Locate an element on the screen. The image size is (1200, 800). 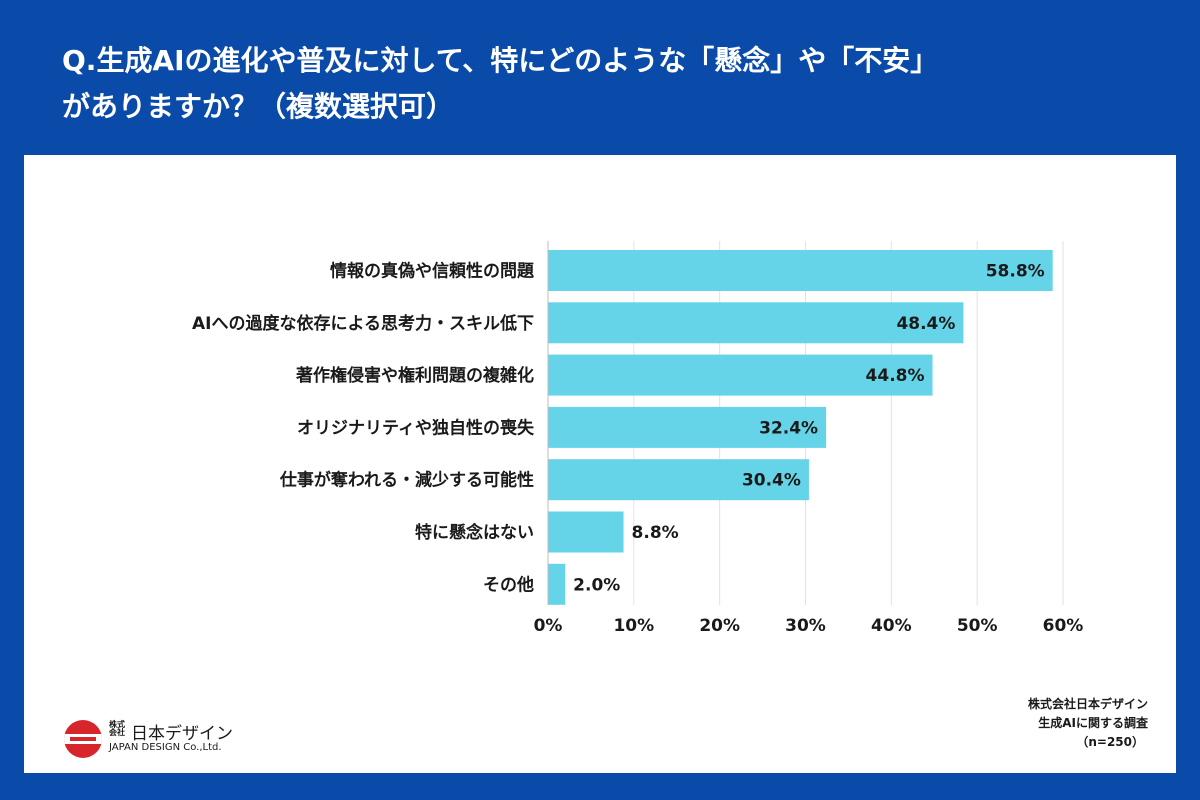
title-line-1: Q.生成AIの進化や普及に対して、特にどのような「懸念」や「不安」 is located at coordinates (500, 60).